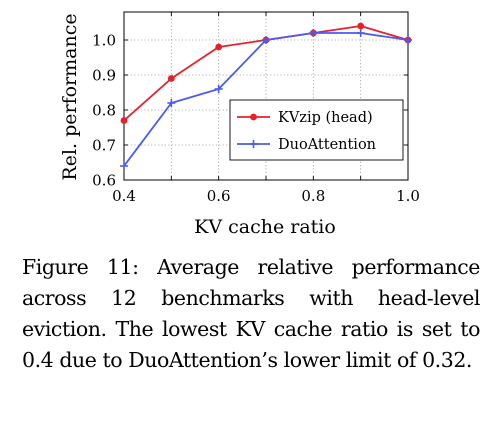  Describe the element at coordinates (70, 96) in the screenshot. I see `y-axis-title: Rel. performance` at that location.